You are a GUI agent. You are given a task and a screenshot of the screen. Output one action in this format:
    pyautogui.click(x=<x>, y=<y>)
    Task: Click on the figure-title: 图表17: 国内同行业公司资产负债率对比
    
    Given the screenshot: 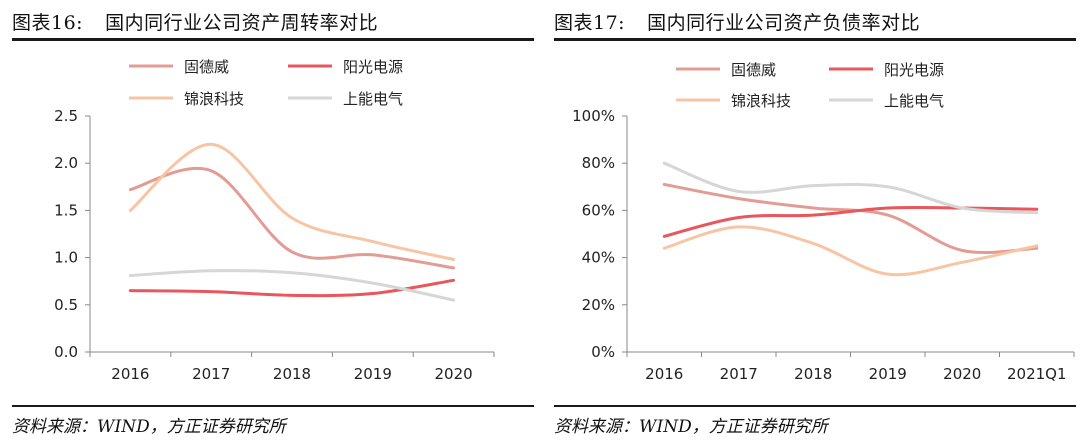 What is the action you would take?
    pyautogui.click(x=737, y=21)
    